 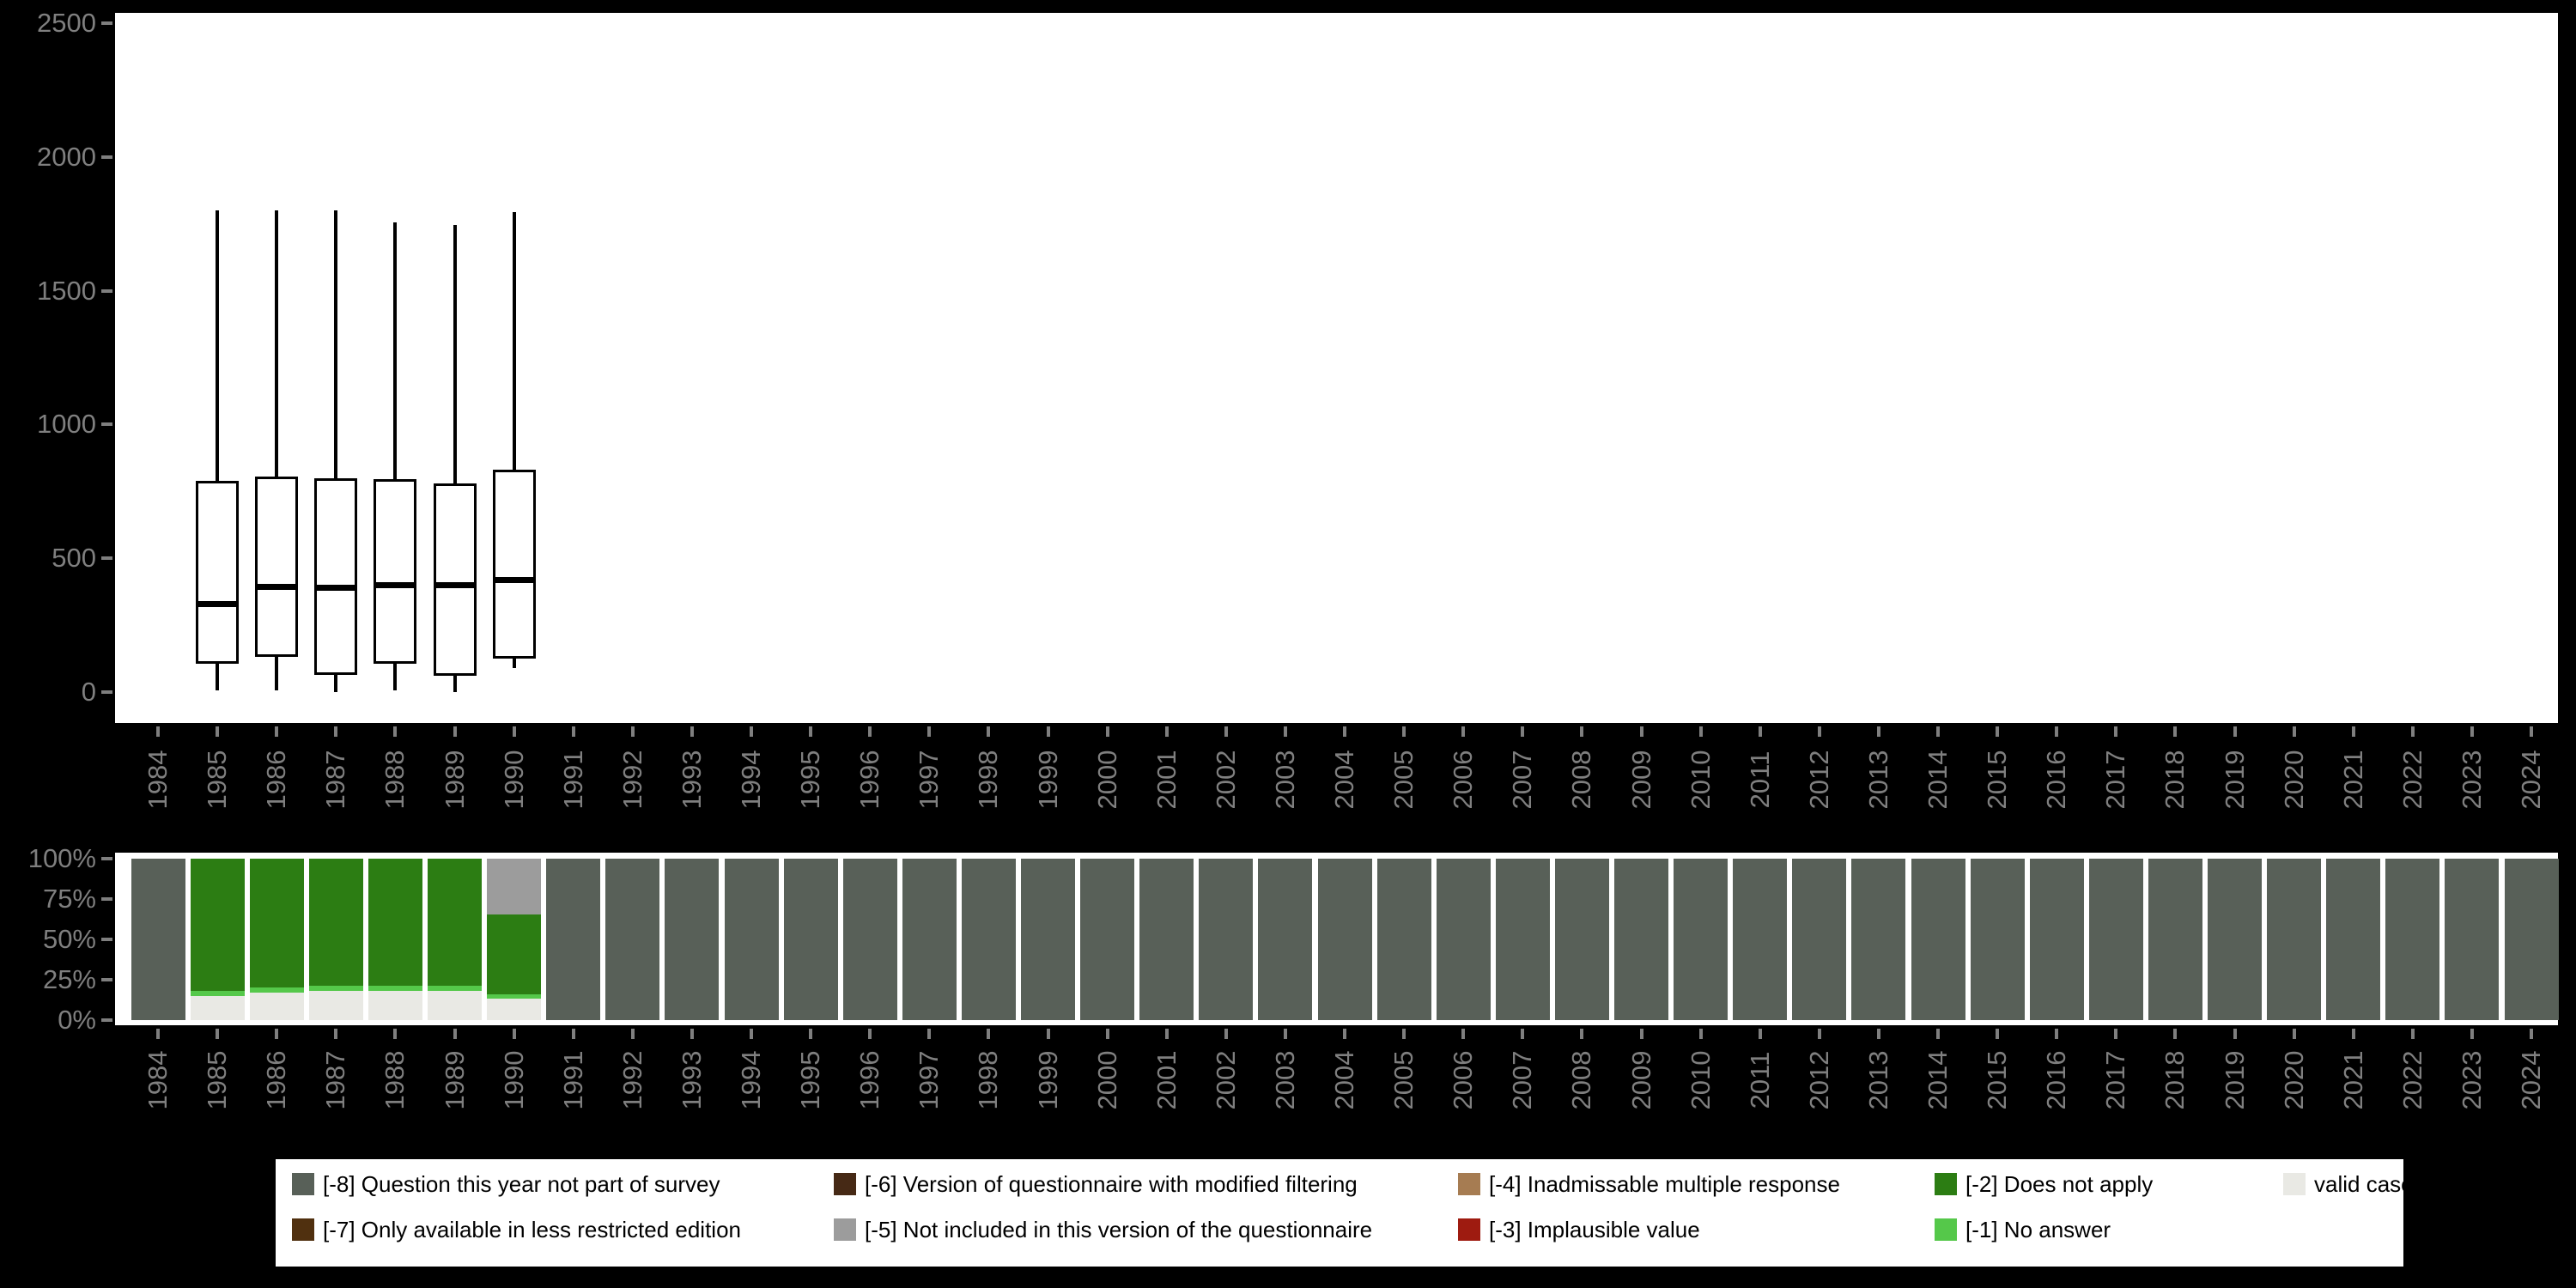 I want to click on bar-x-year-label: 2013, so click(x=1878, y=1080).